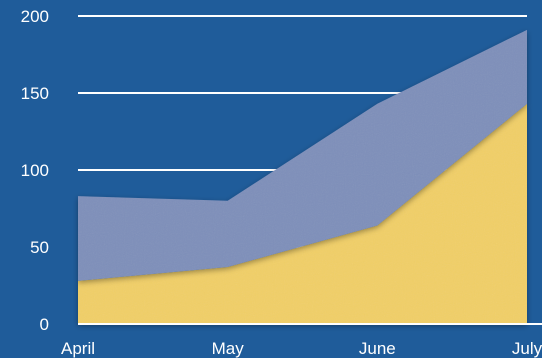  Describe the element at coordinates (78, 348) in the screenshot. I see `x-tick-label-april: April` at that location.